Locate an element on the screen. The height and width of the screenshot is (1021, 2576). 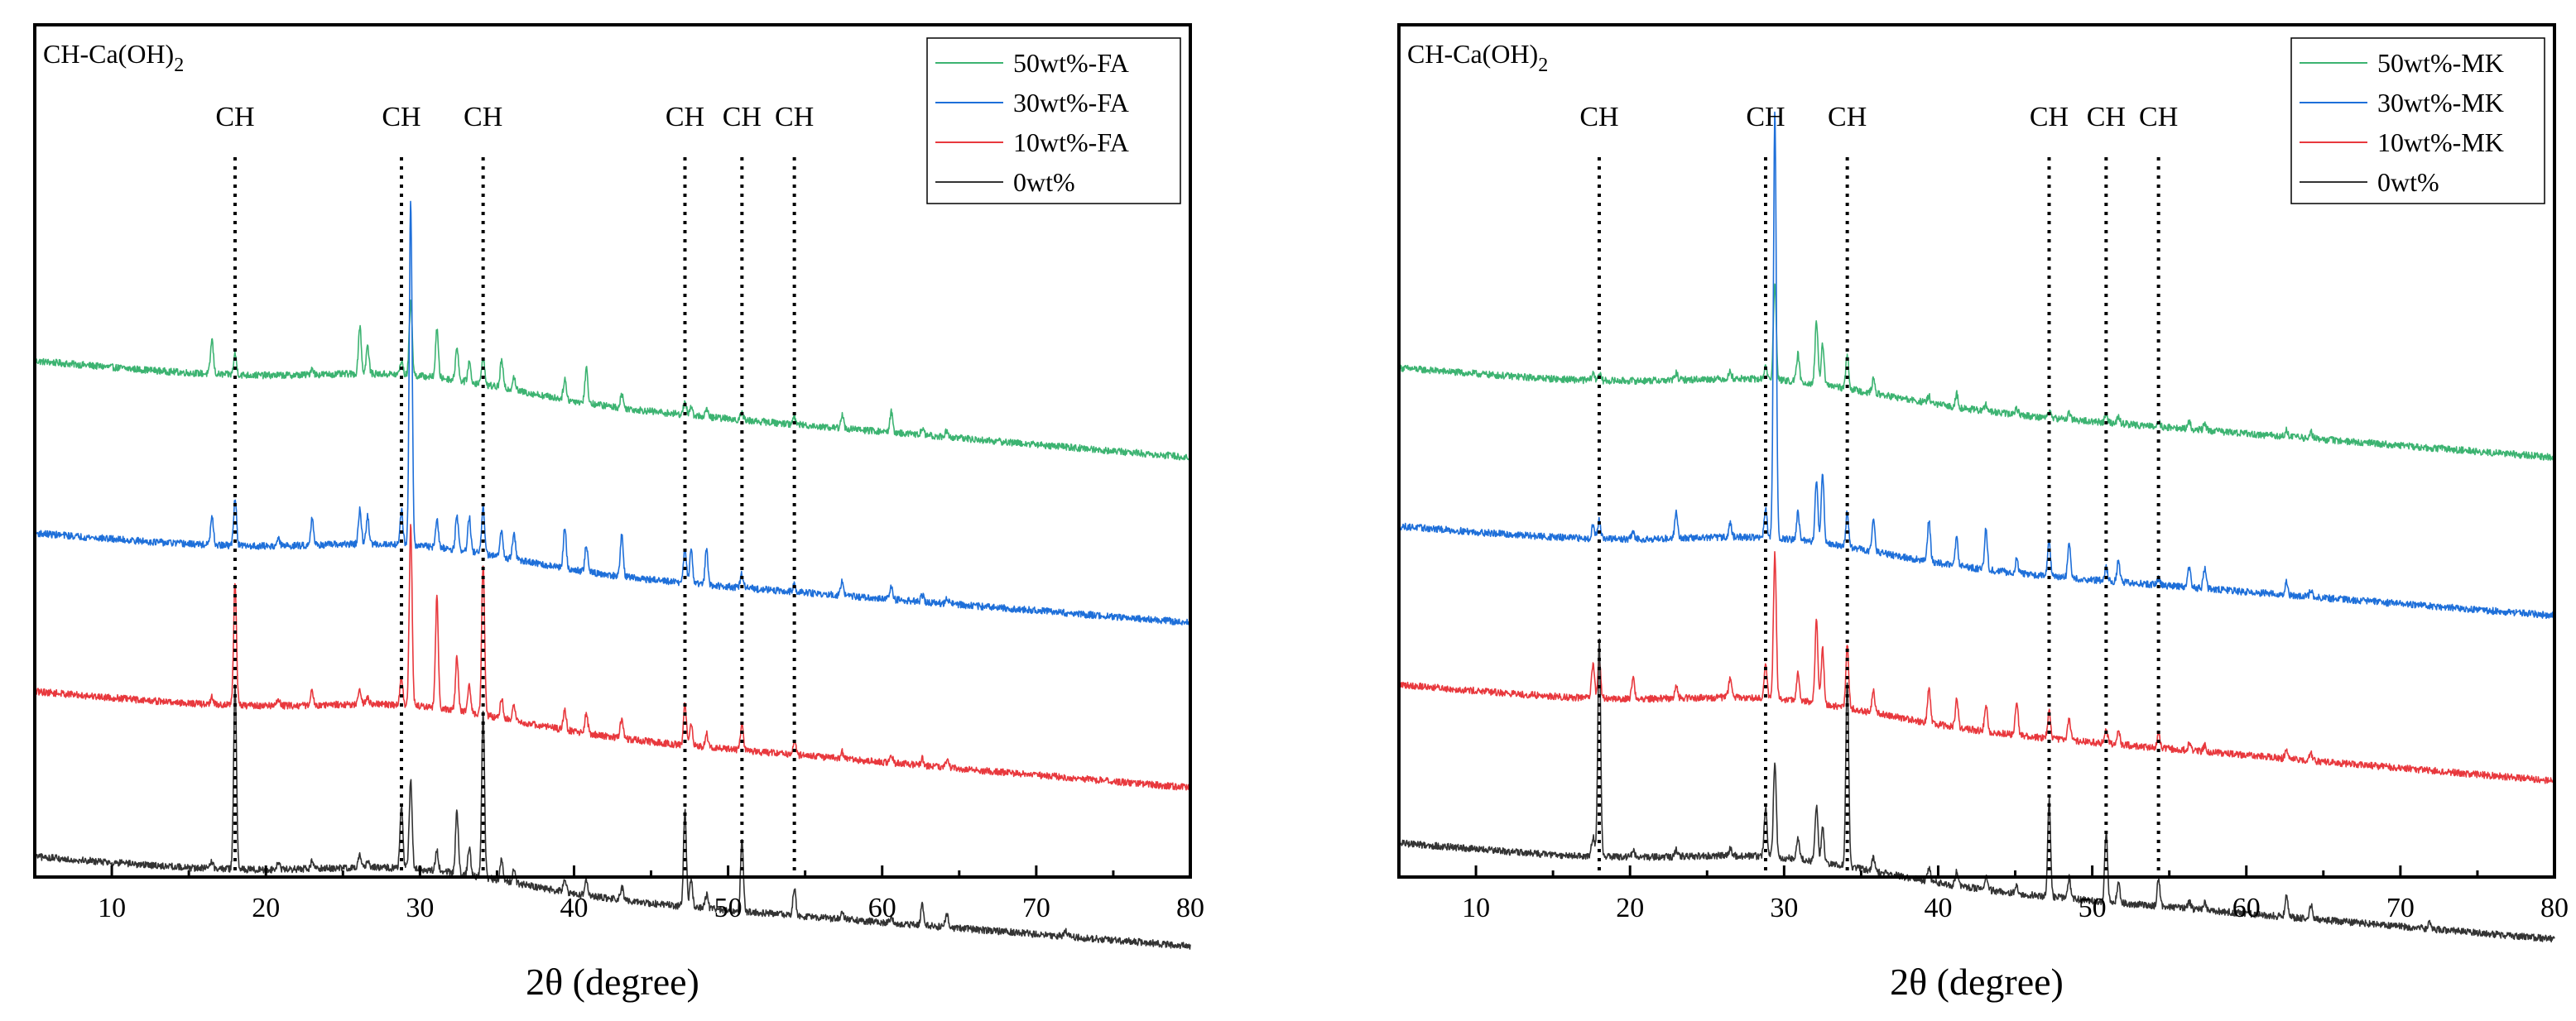
legend-label-50wt%-FA: 50wt%-FA is located at coordinates (1071, 63).